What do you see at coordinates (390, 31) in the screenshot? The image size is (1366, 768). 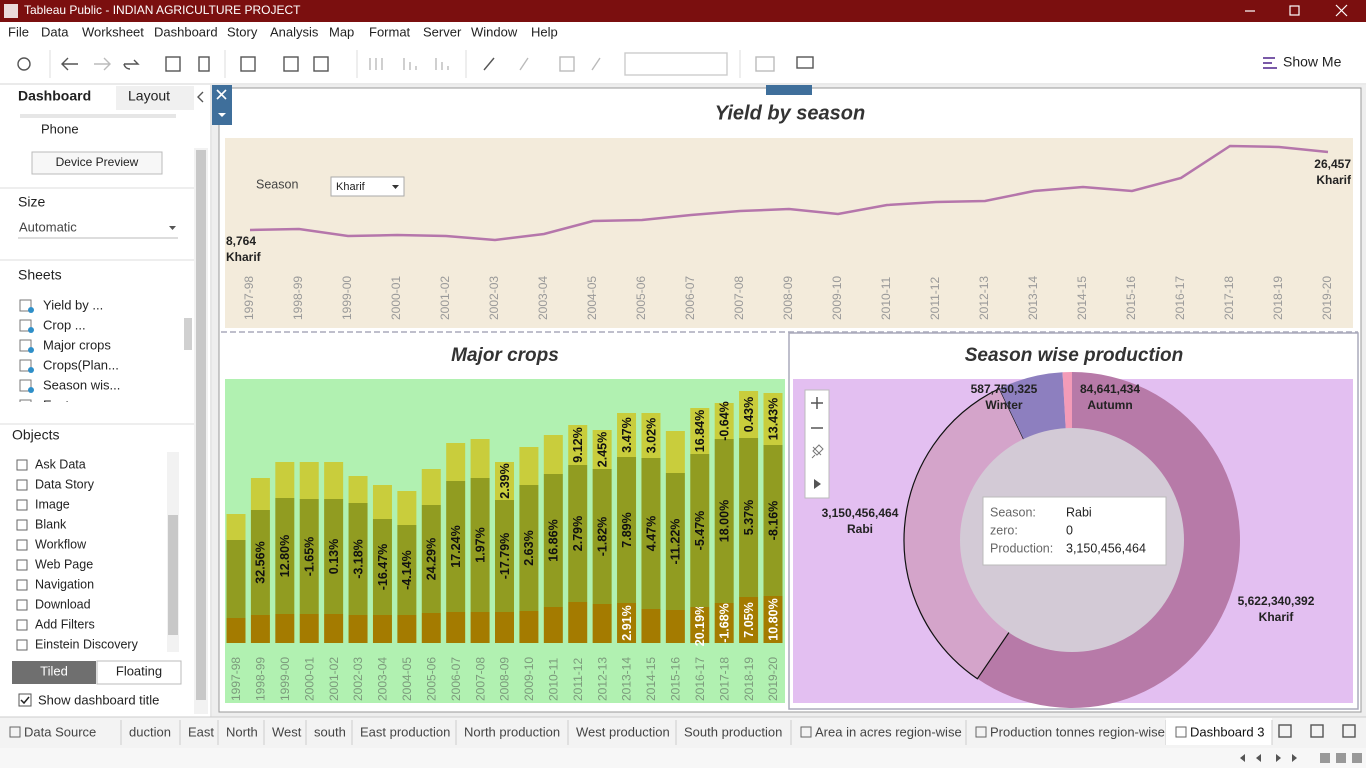 I see `menu-item: Format` at bounding box center [390, 31].